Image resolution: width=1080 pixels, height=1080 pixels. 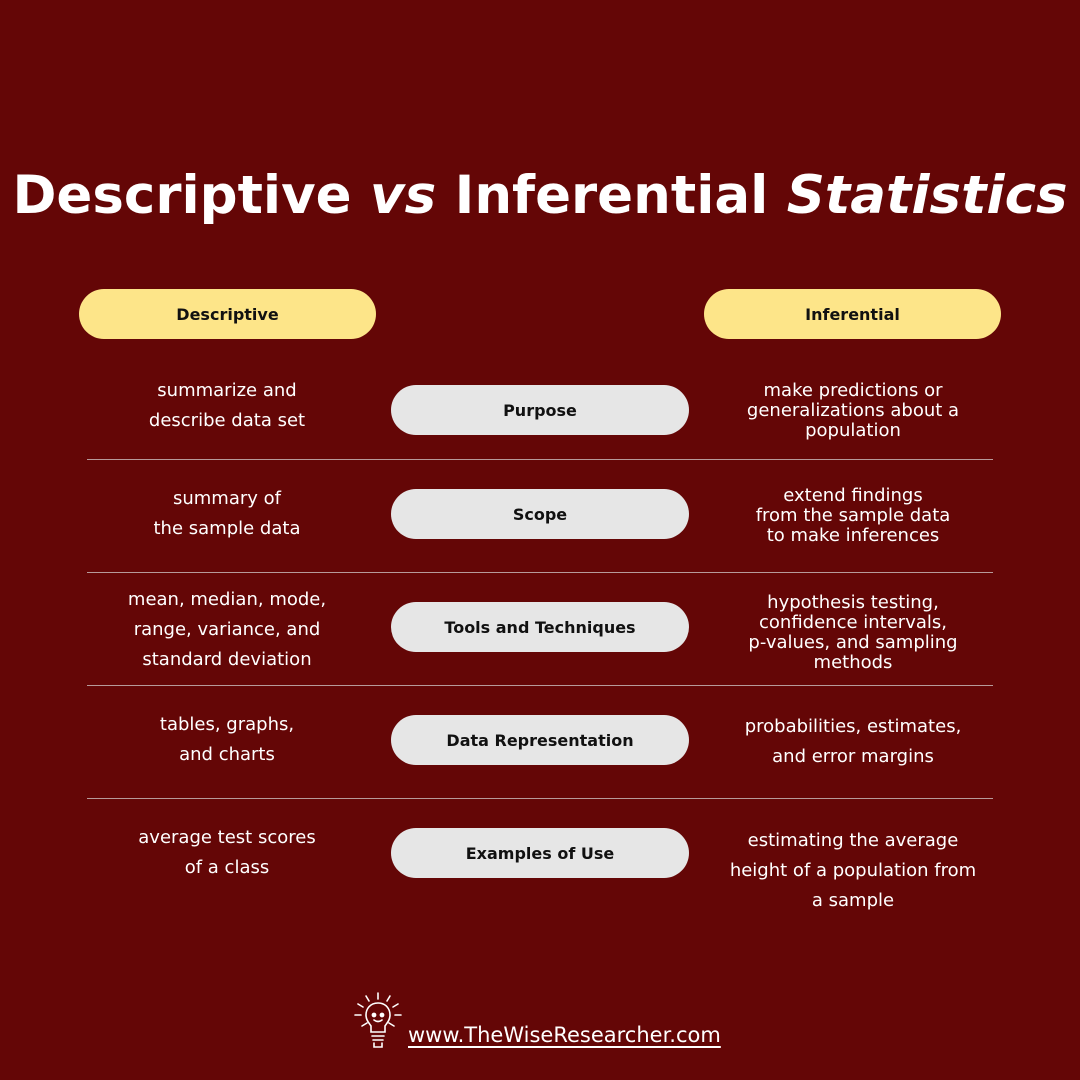 What do you see at coordinates (853, 642) in the screenshot?
I see `text-line: p-values, and sampling` at bounding box center [853, 642].